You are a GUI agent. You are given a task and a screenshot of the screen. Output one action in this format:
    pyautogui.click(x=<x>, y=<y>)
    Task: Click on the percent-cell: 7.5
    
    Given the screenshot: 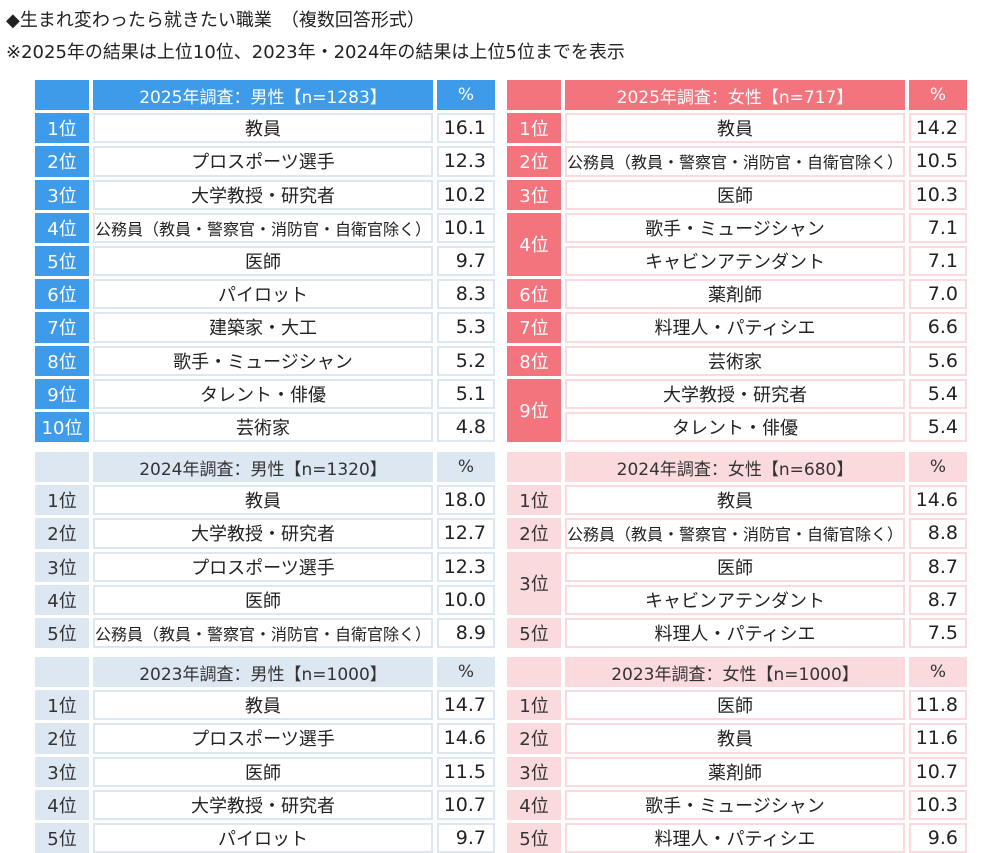 What is the action you would take?
    pyautogui.click(x=938, y=633)
    